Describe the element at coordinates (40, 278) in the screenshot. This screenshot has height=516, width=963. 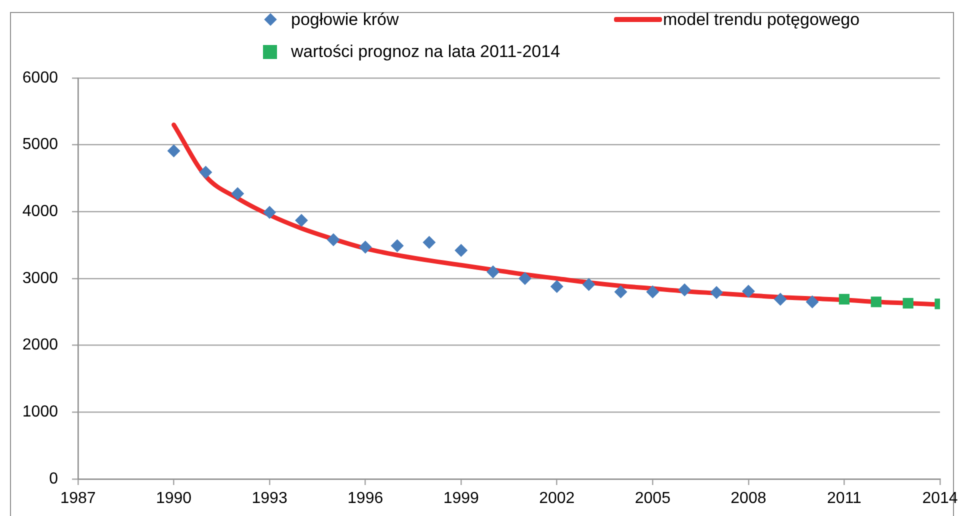
I see `y-tick-label: 3000` at that location.